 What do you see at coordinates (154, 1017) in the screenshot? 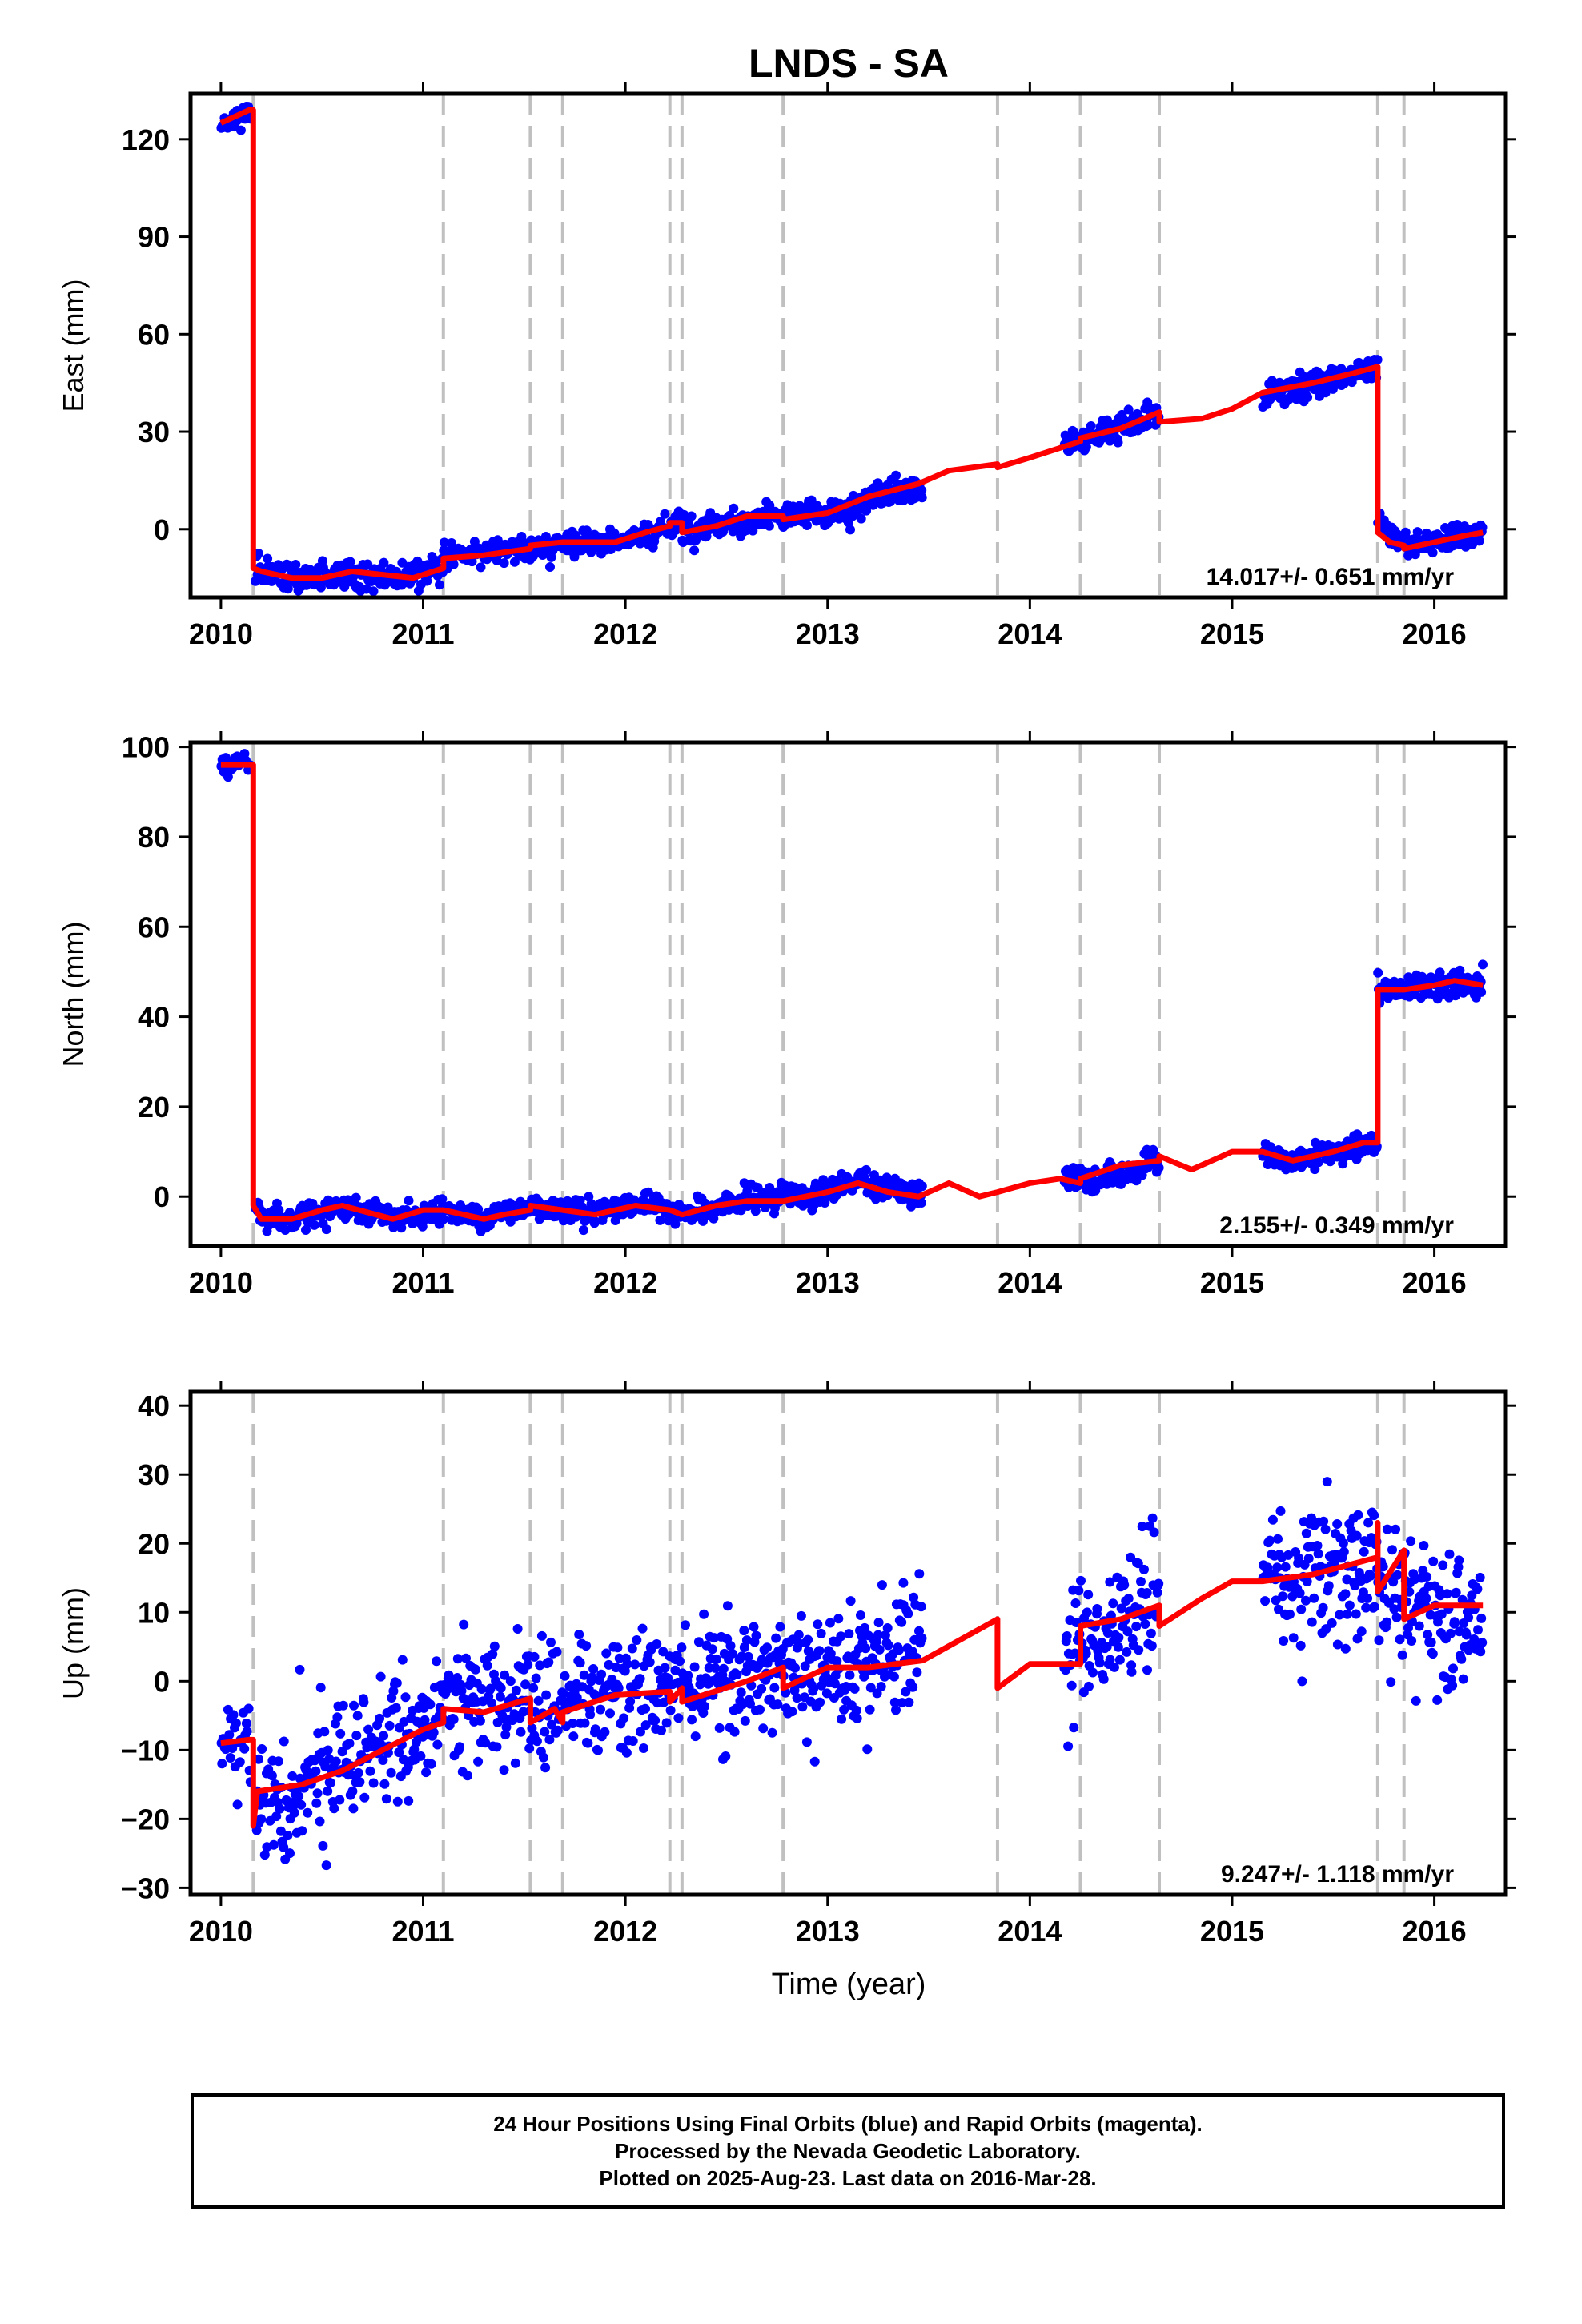
I see `y-tick-label: 40` at bounding box center [154, 1017].